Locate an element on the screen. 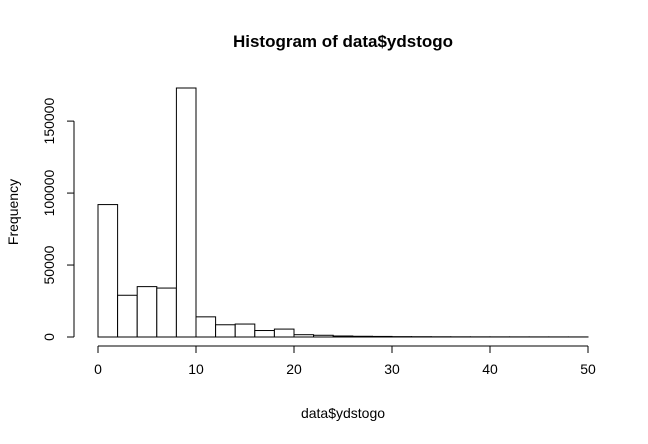  x-tick-label: 10 is located at coordinates (196, 369).